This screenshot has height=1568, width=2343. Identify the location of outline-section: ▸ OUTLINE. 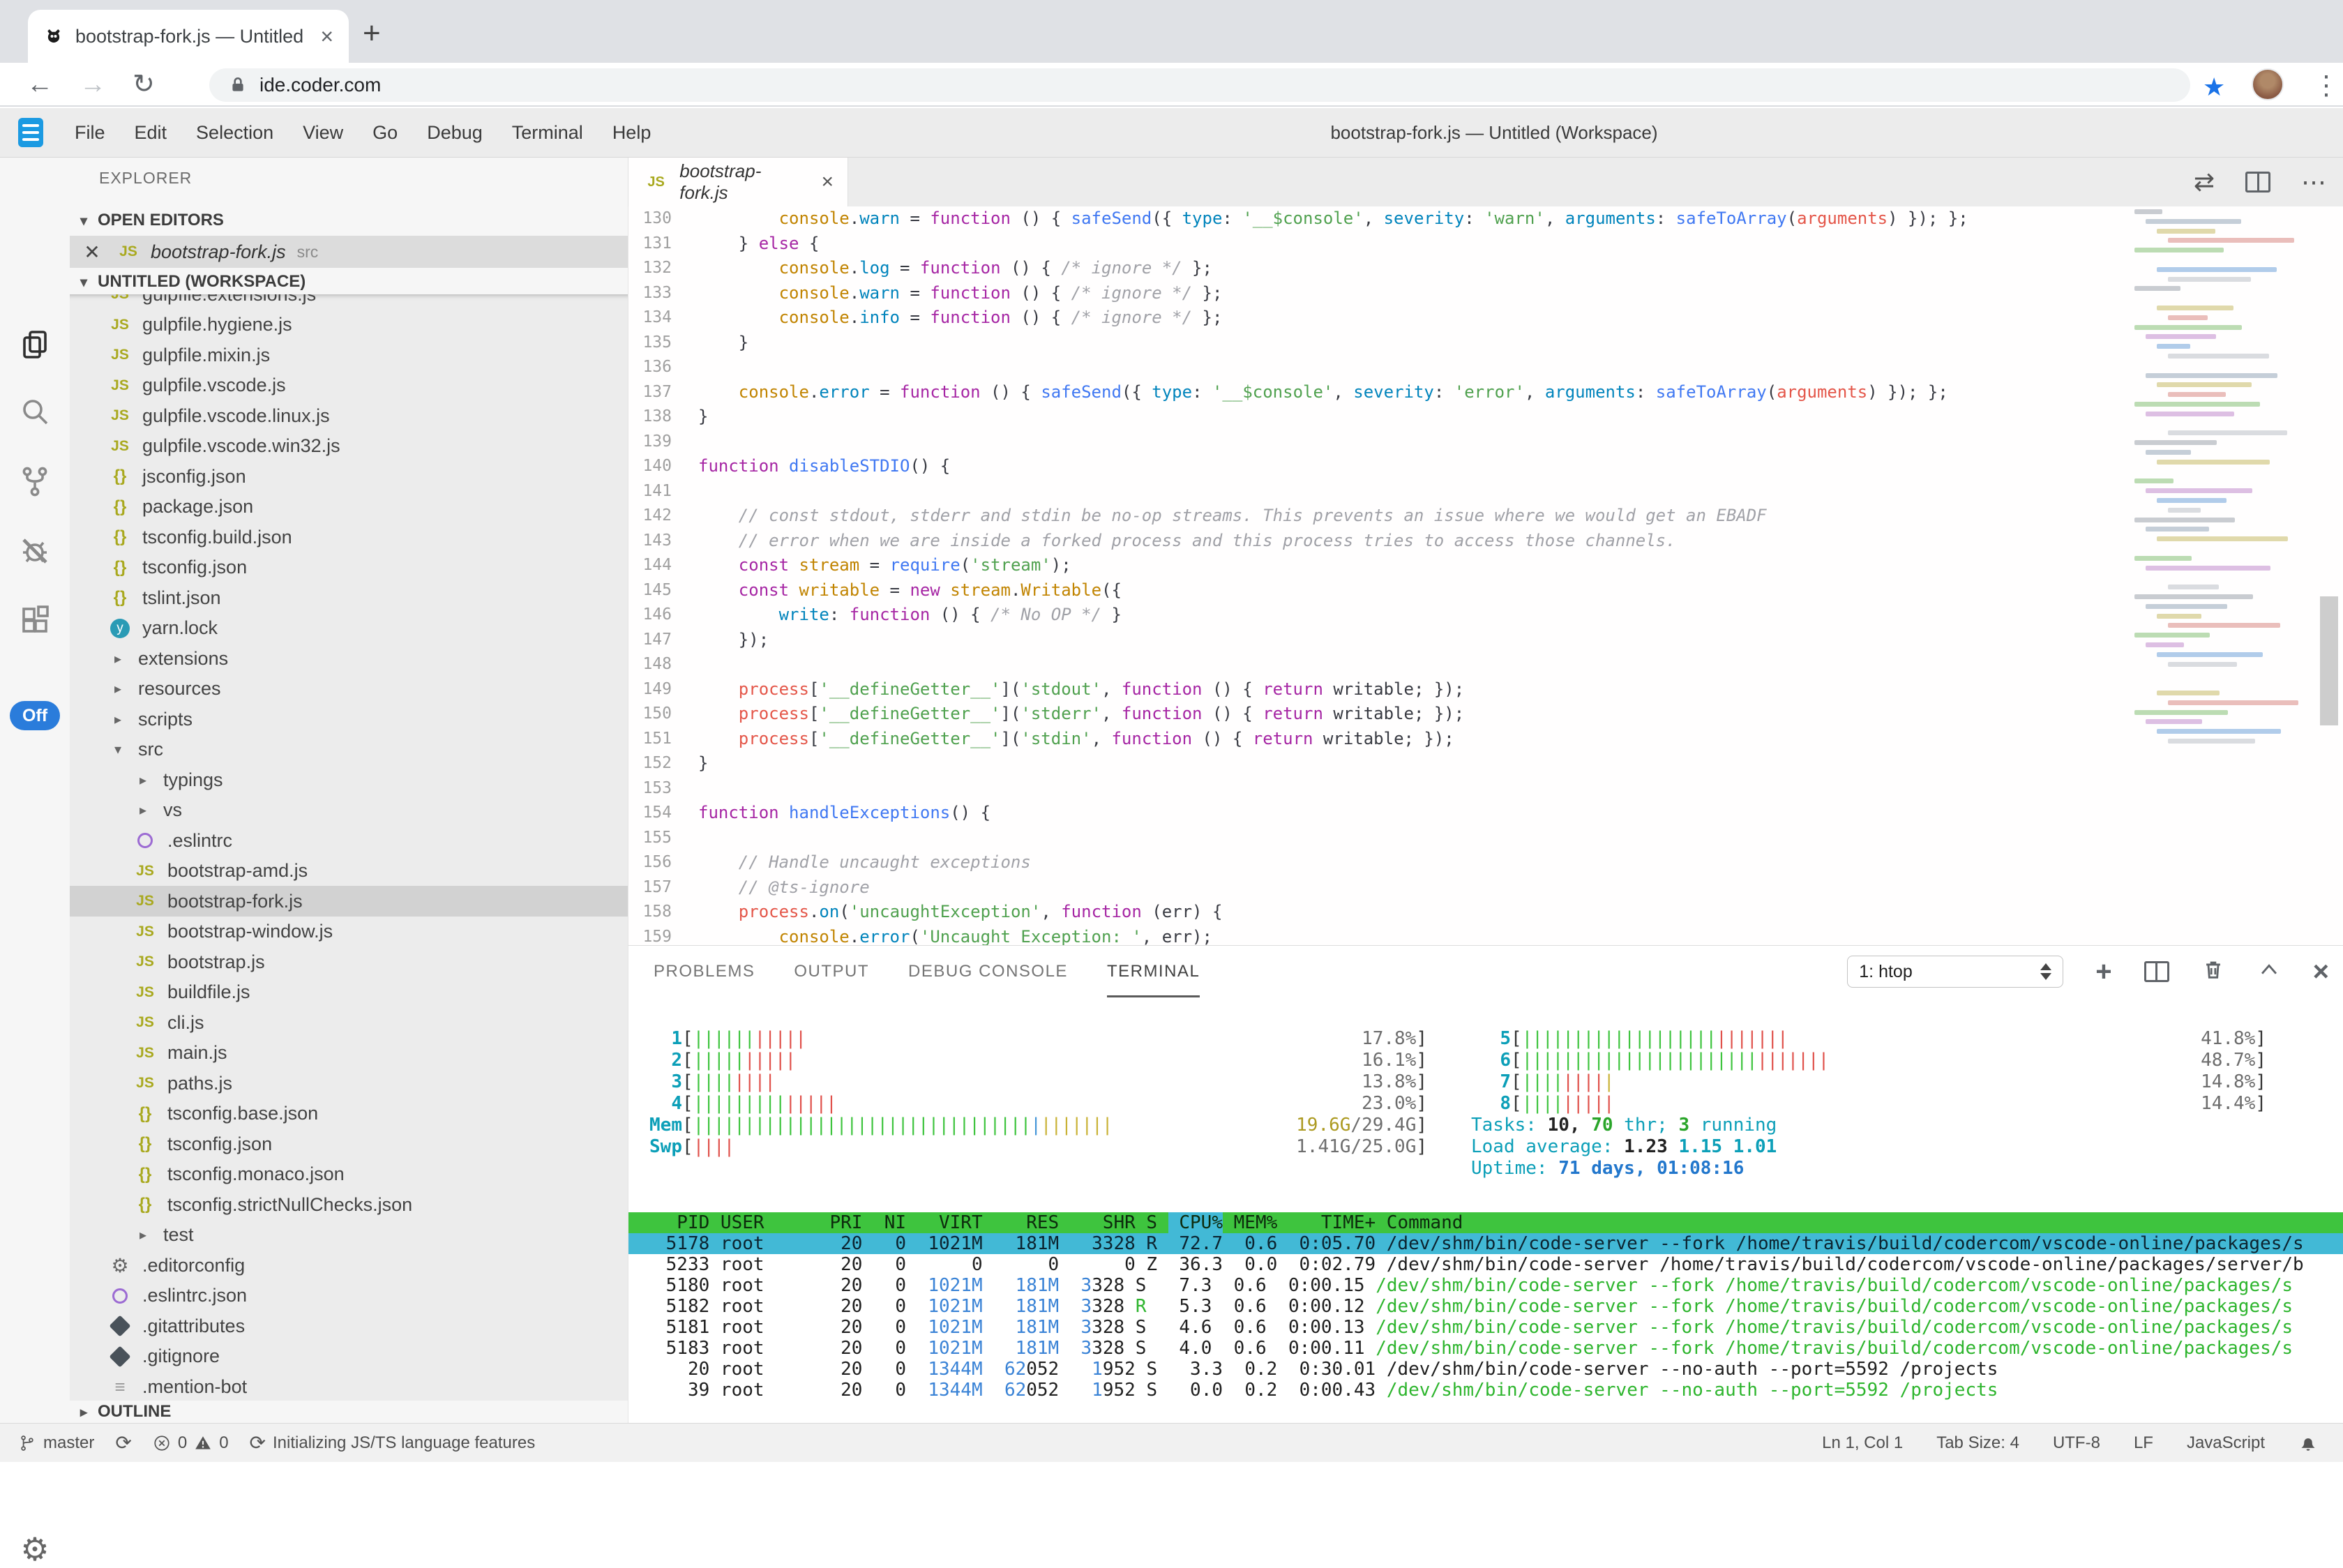
(349, 1412).